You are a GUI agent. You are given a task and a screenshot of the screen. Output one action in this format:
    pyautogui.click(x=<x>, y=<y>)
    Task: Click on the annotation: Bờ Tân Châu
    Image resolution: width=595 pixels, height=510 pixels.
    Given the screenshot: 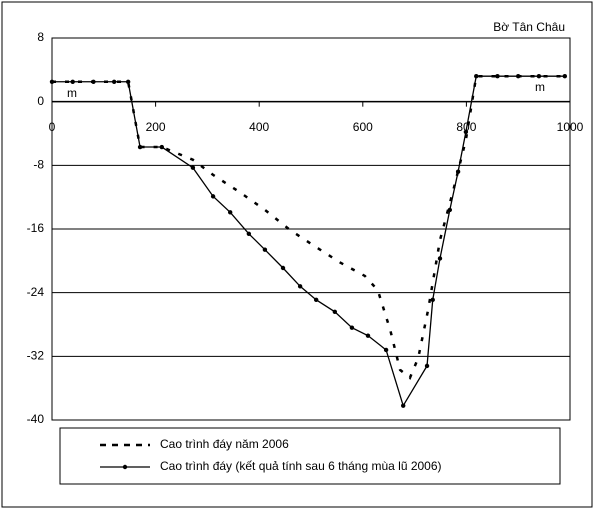 What is the action you would take?
    pyautogui.click(x=529, y=27)
    